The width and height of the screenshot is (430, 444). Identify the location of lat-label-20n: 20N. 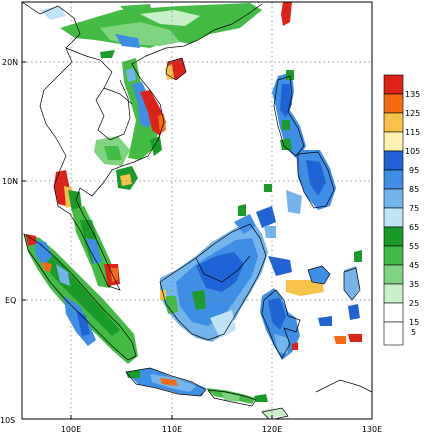
(10, 62).